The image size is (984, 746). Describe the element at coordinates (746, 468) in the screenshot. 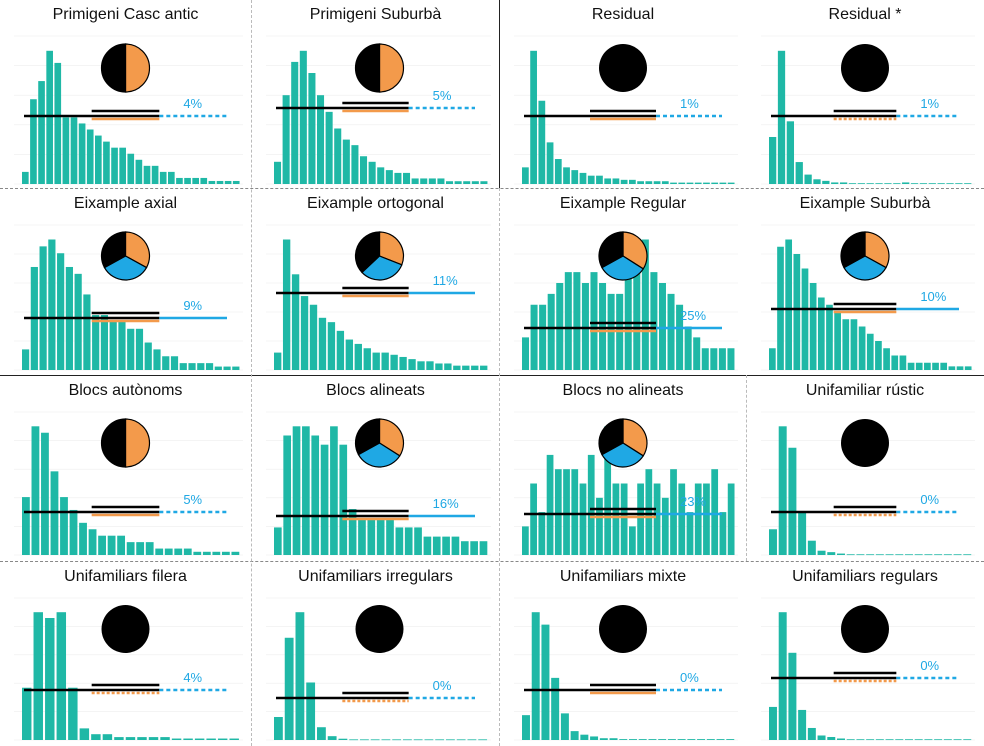

I see `column-divider` at that location.